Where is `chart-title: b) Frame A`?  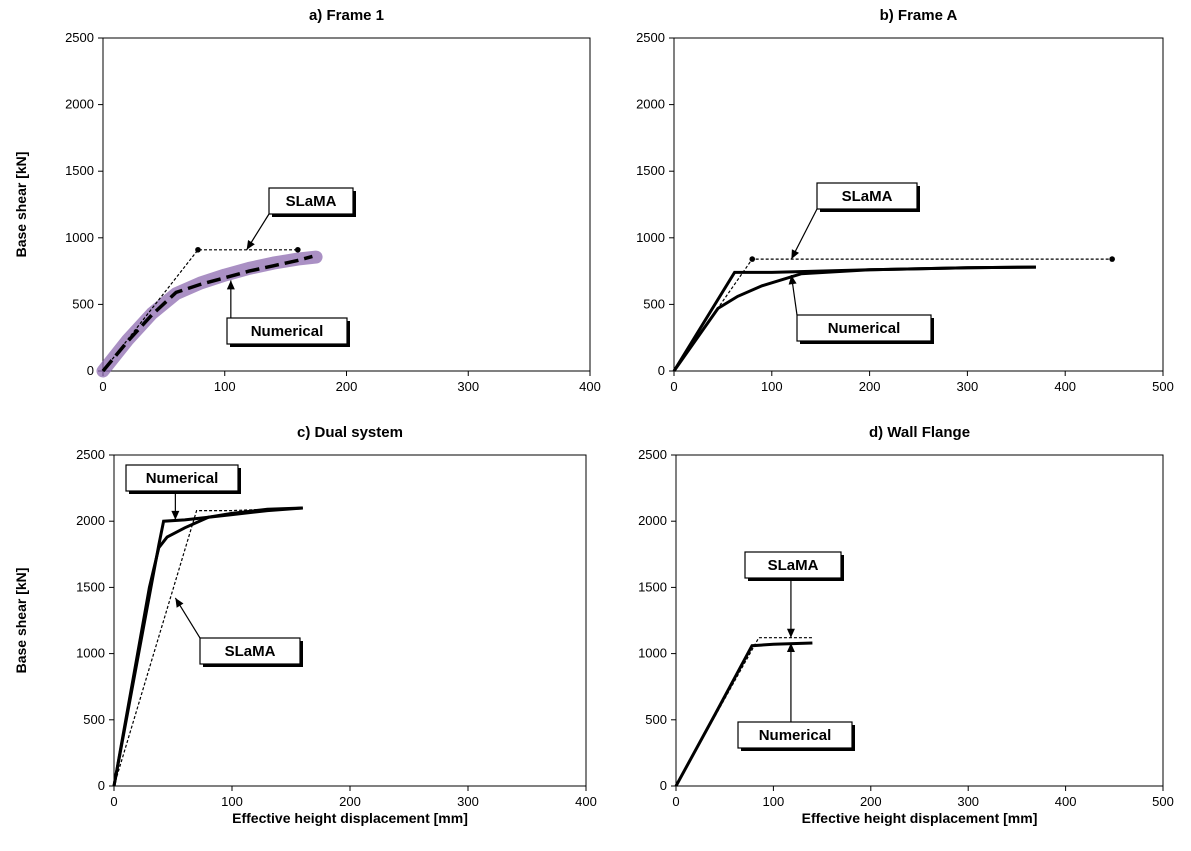
chart-title: b) Frame A is located at coordinates (919, 15).